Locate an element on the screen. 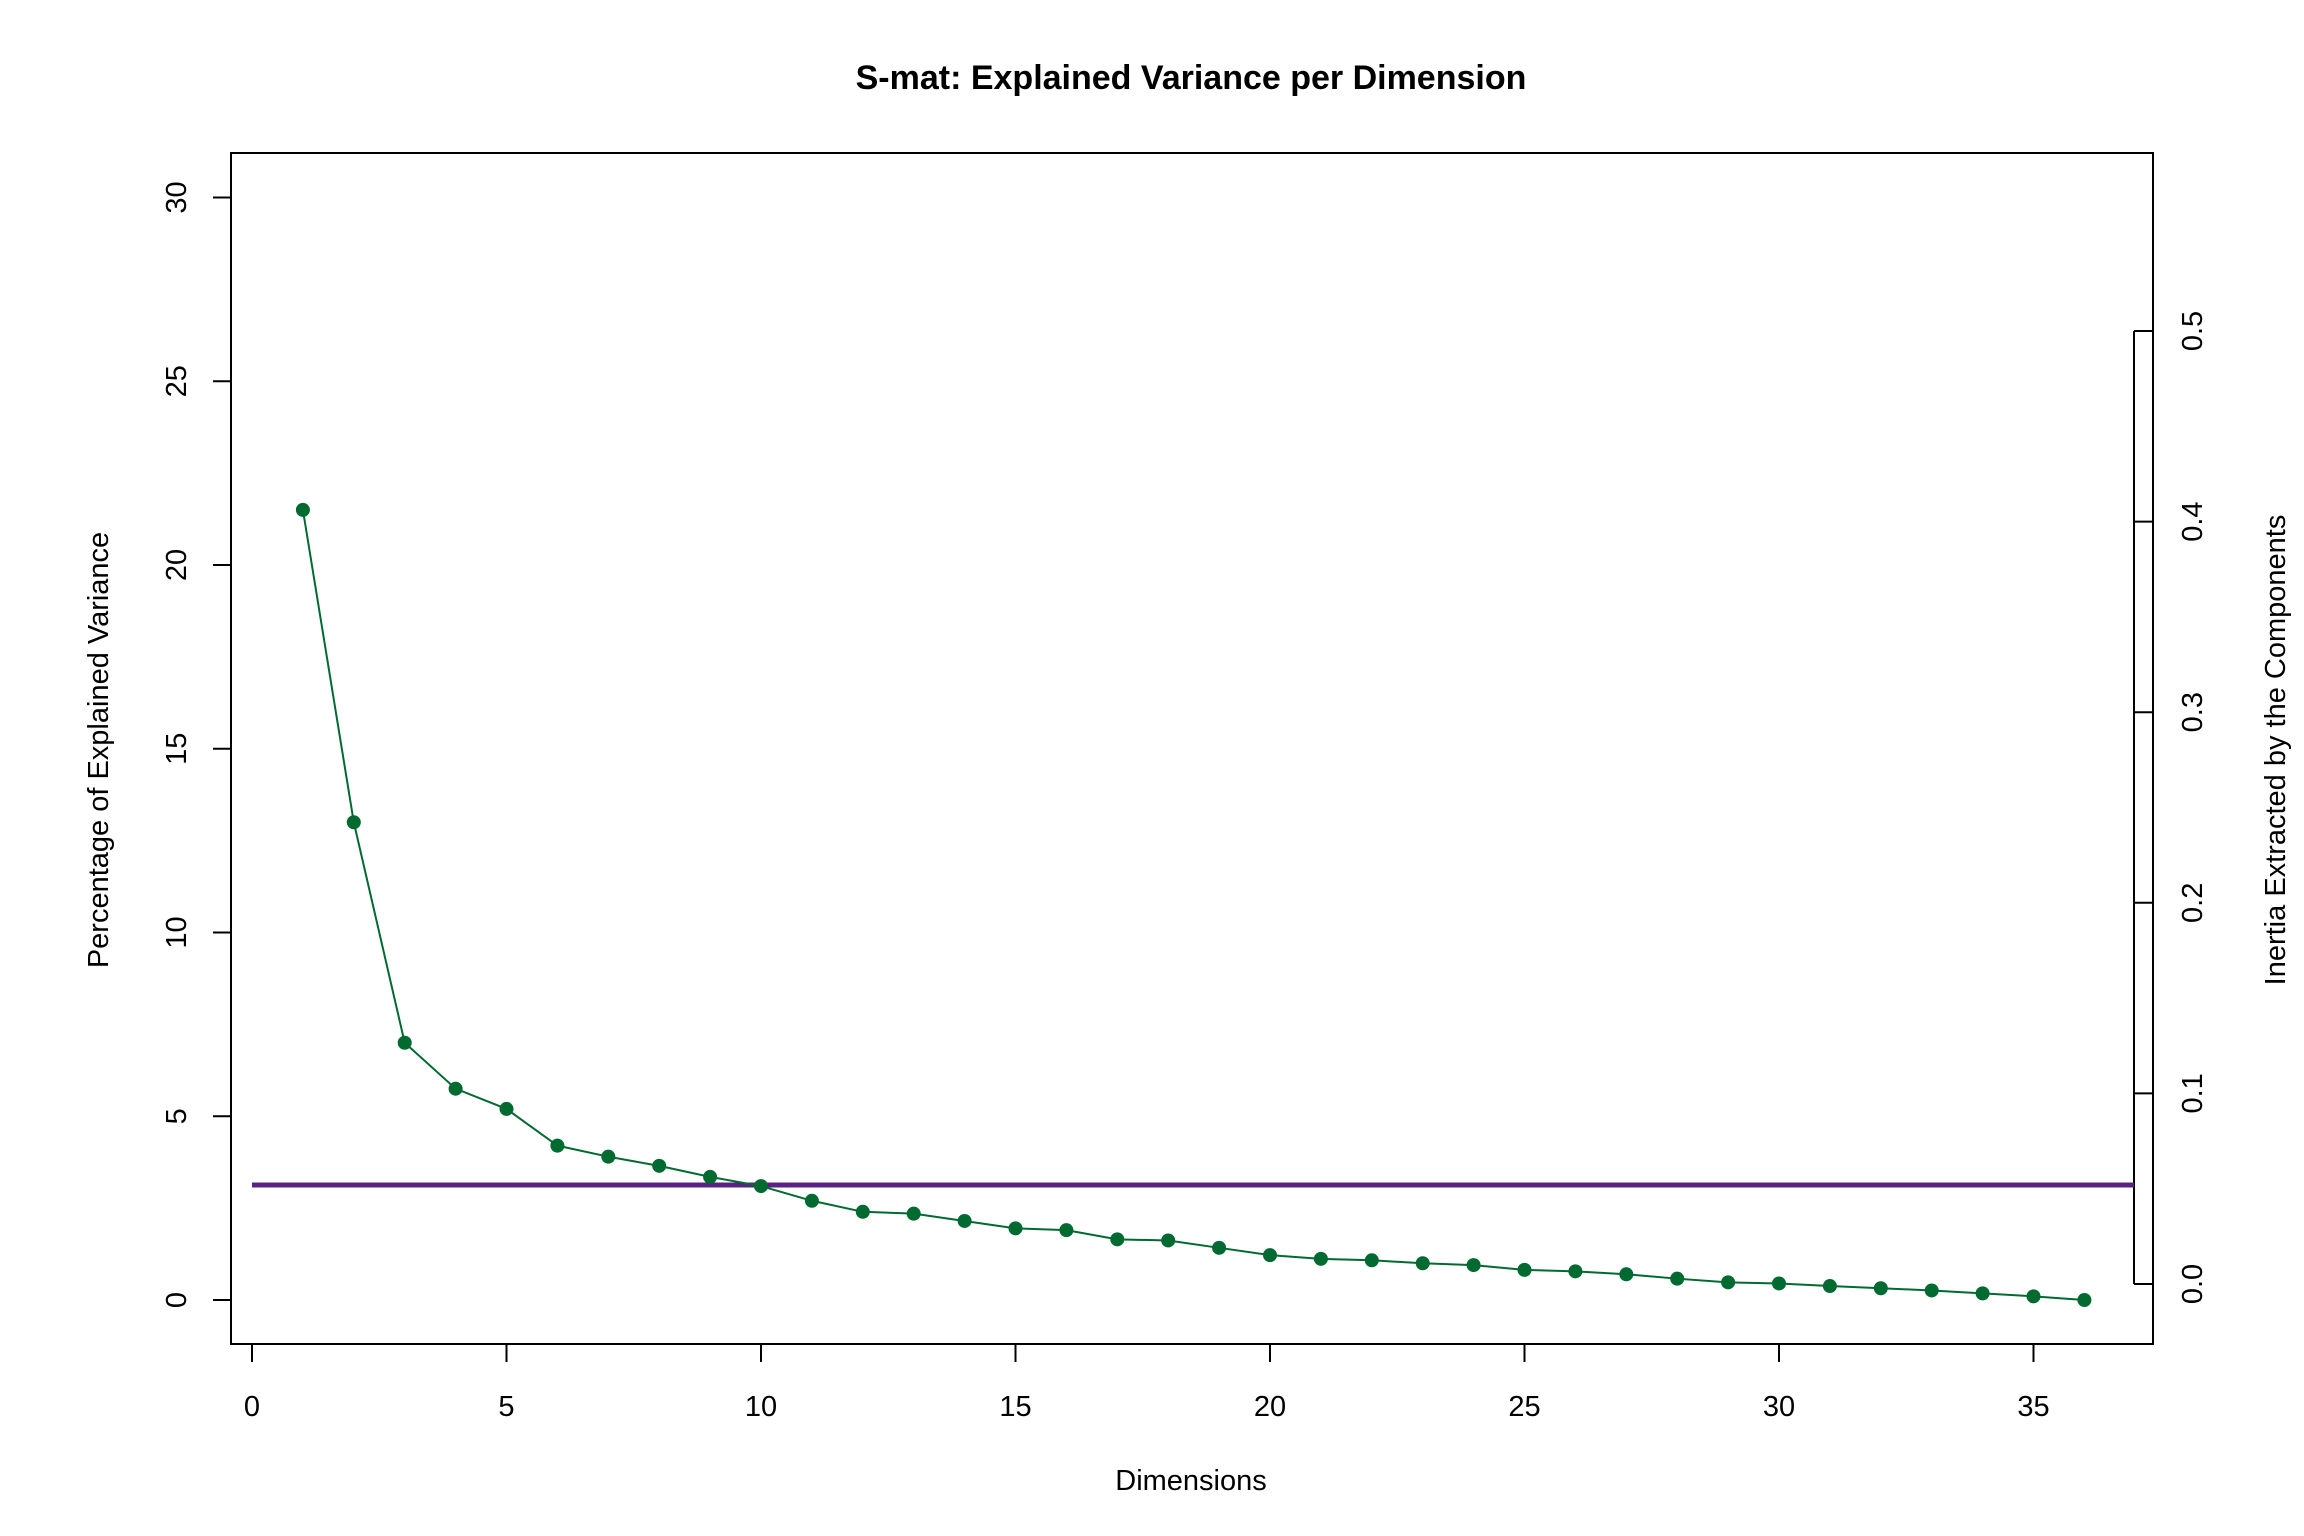 Image resolution: width=2304 pixels, height=1536 pixels. y-axis: 0 5 10 15 20 25 30 is located at coordinates (196, 744).